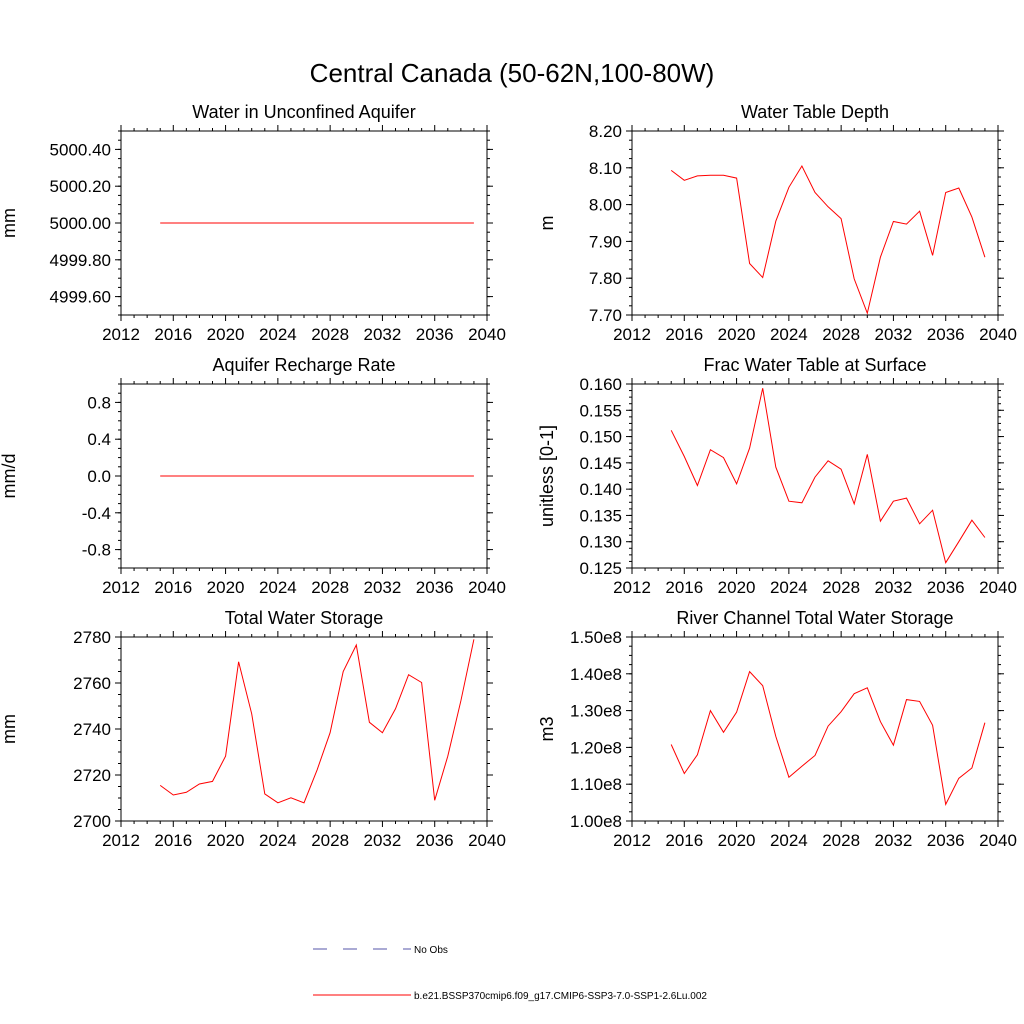 Image resolution: width=1024 pixels, height=1024 pixels. I want to click on y-tick-label: 1.30e8, so click(596, 711).